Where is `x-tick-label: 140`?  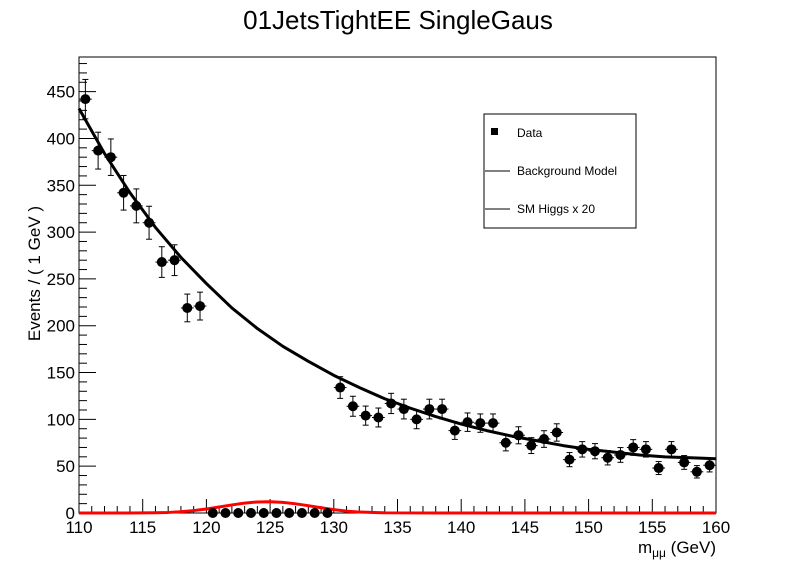
x-tick-label: 140 is located at coordinates (461, 527).